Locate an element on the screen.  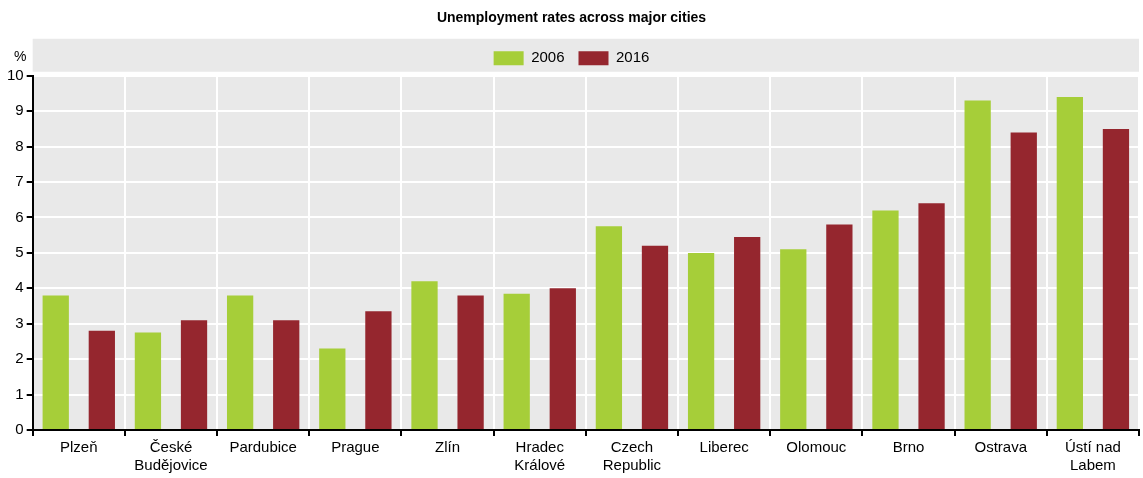
x-tick-label: Brno is located at coordinates (908, 447).